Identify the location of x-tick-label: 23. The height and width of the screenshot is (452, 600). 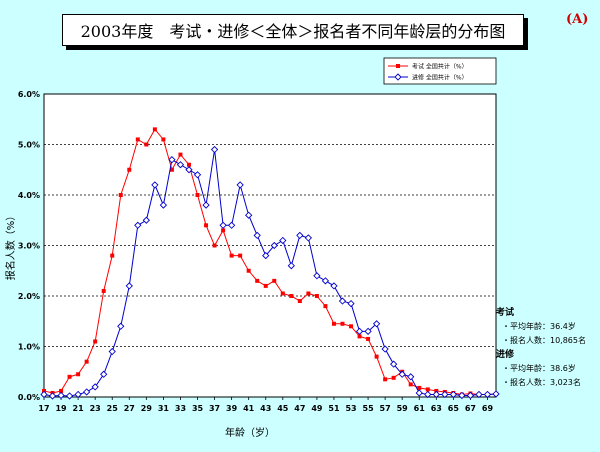
(95, 408).